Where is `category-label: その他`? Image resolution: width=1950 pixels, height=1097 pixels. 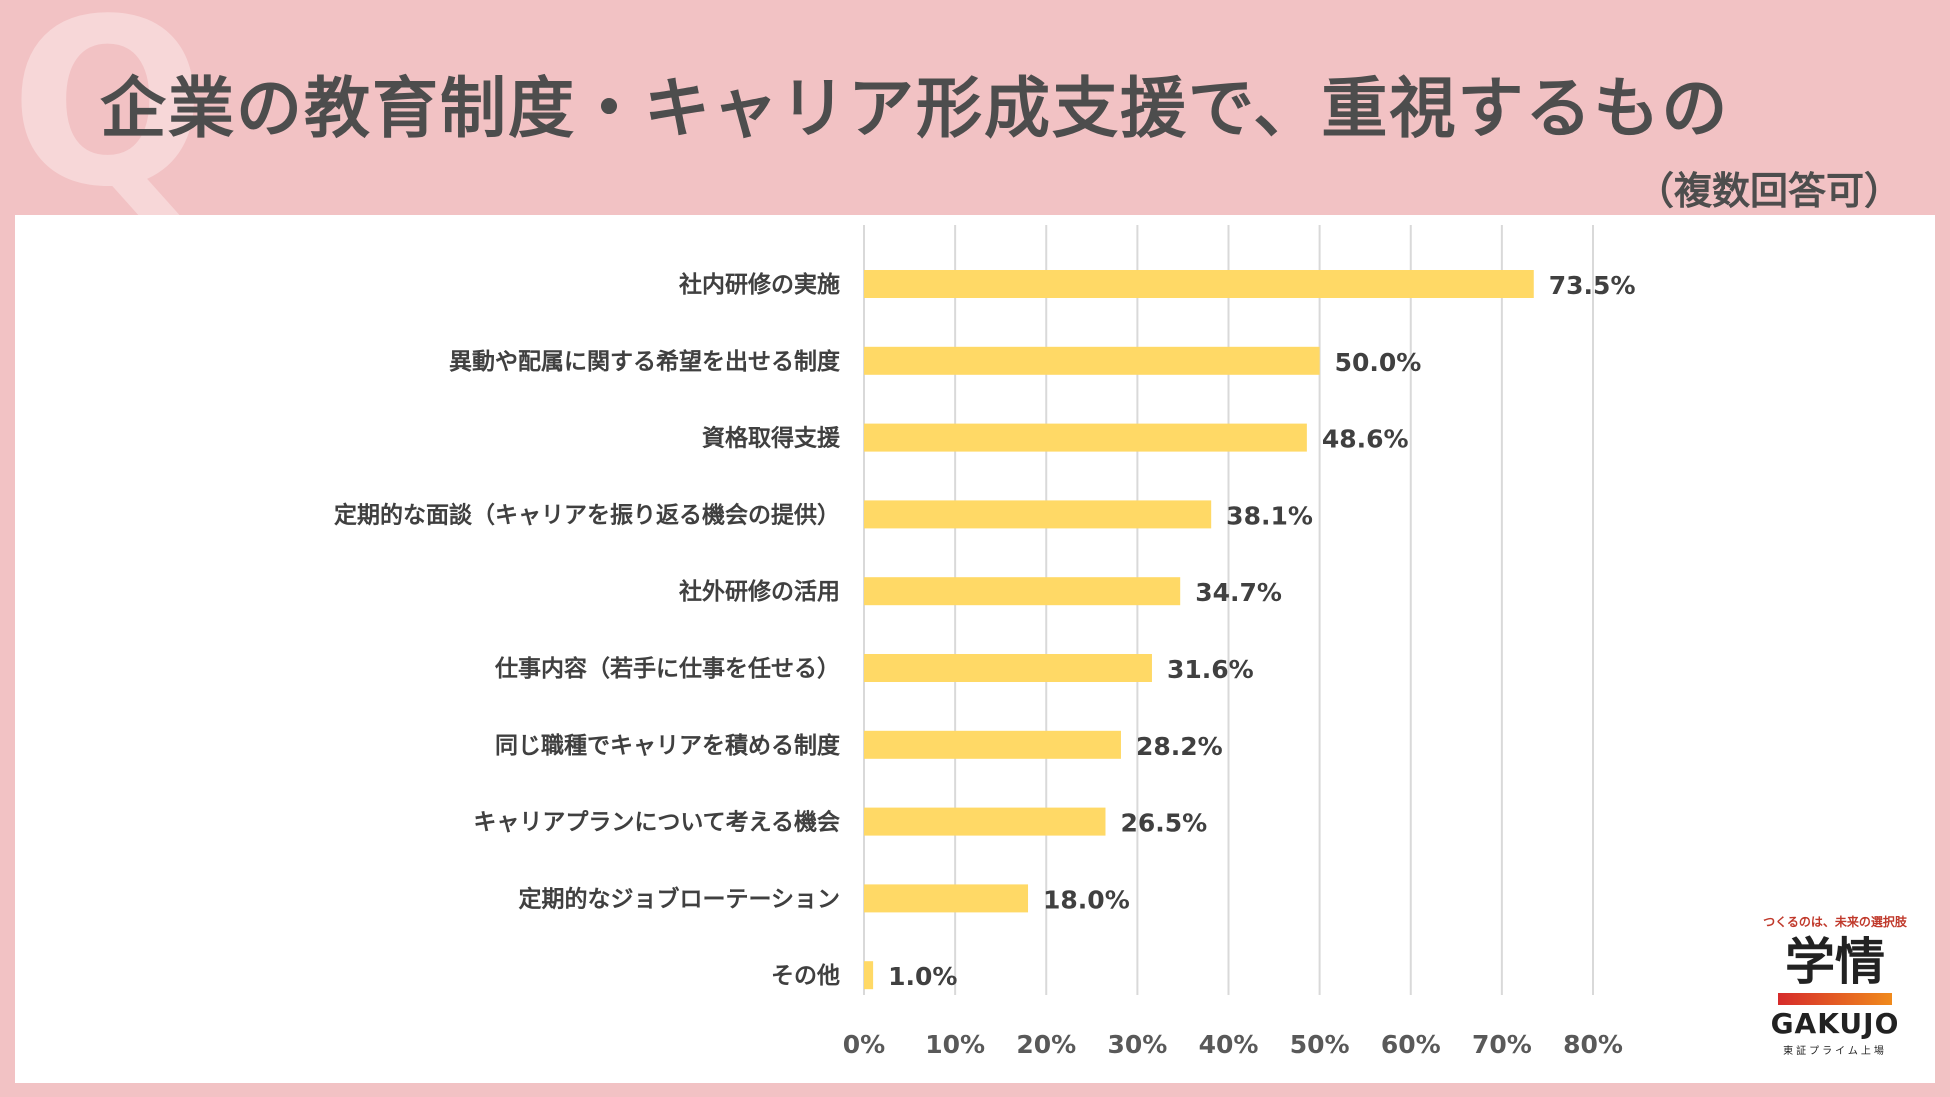 category-label: その他 is located at coordinates (805, 976).